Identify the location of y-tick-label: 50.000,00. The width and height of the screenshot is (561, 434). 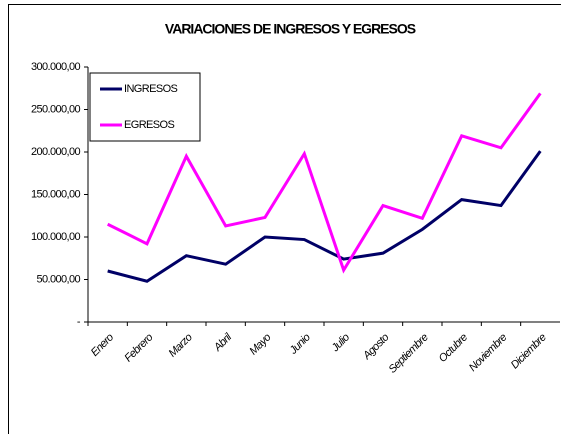
(58, 279).